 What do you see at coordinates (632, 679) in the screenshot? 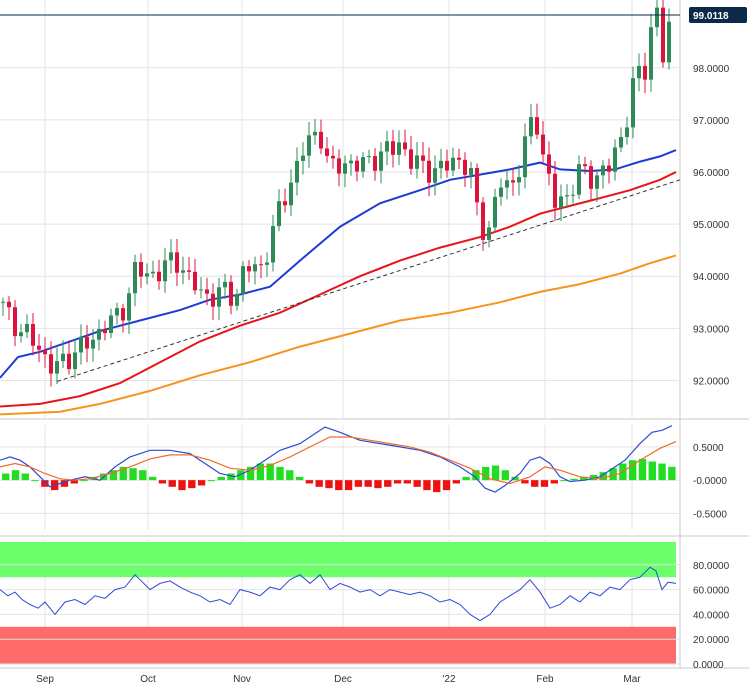
I see `x-tick-label: Mar` at bounding box center [632, 679].